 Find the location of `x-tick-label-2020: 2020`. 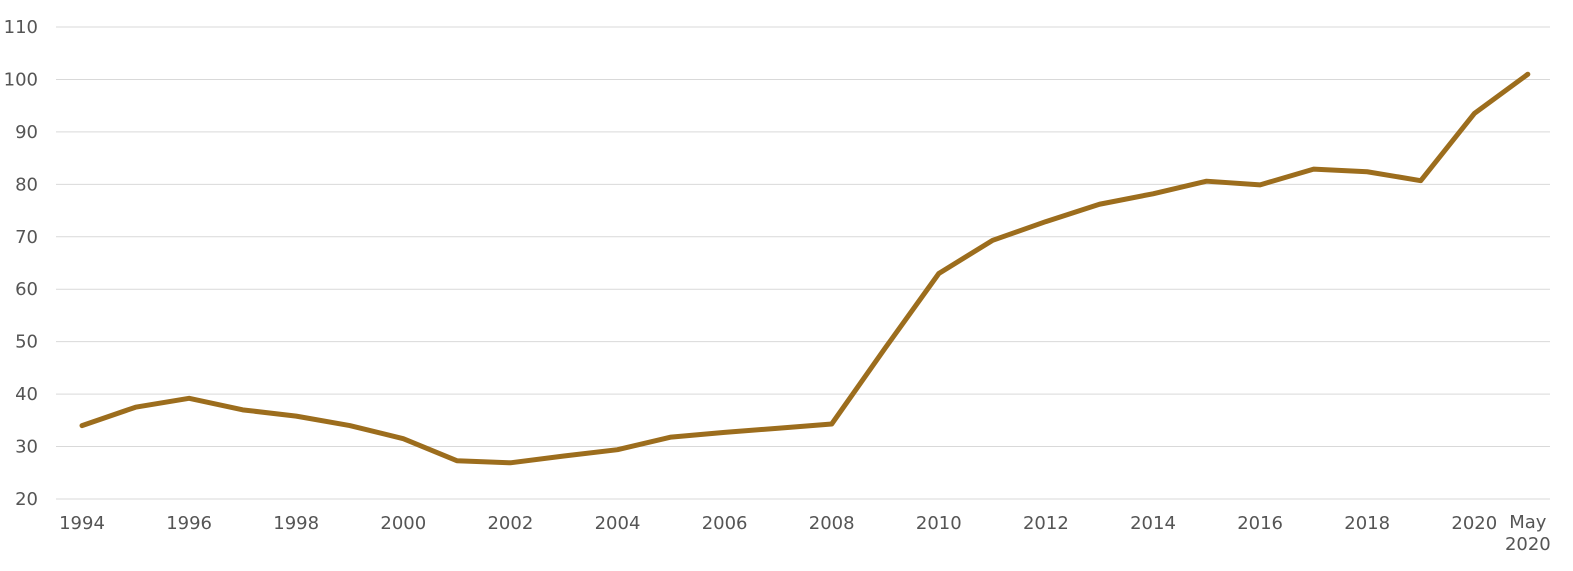

x-tick-label-2020: 2020 is located at coordinates (1474, 523).